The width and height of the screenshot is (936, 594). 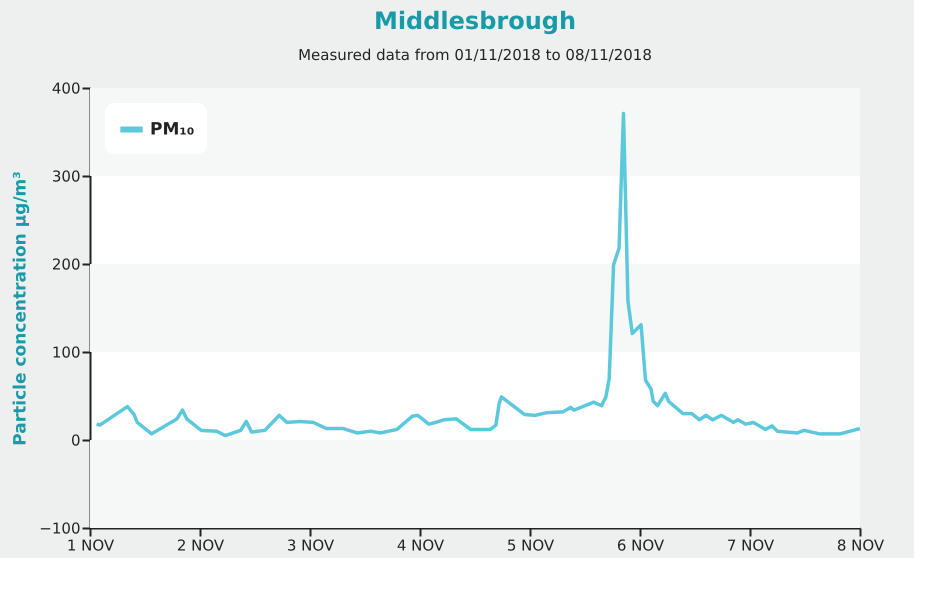 I want to click on x-tick-label: 4 NOV, so click(x=420, y=545).